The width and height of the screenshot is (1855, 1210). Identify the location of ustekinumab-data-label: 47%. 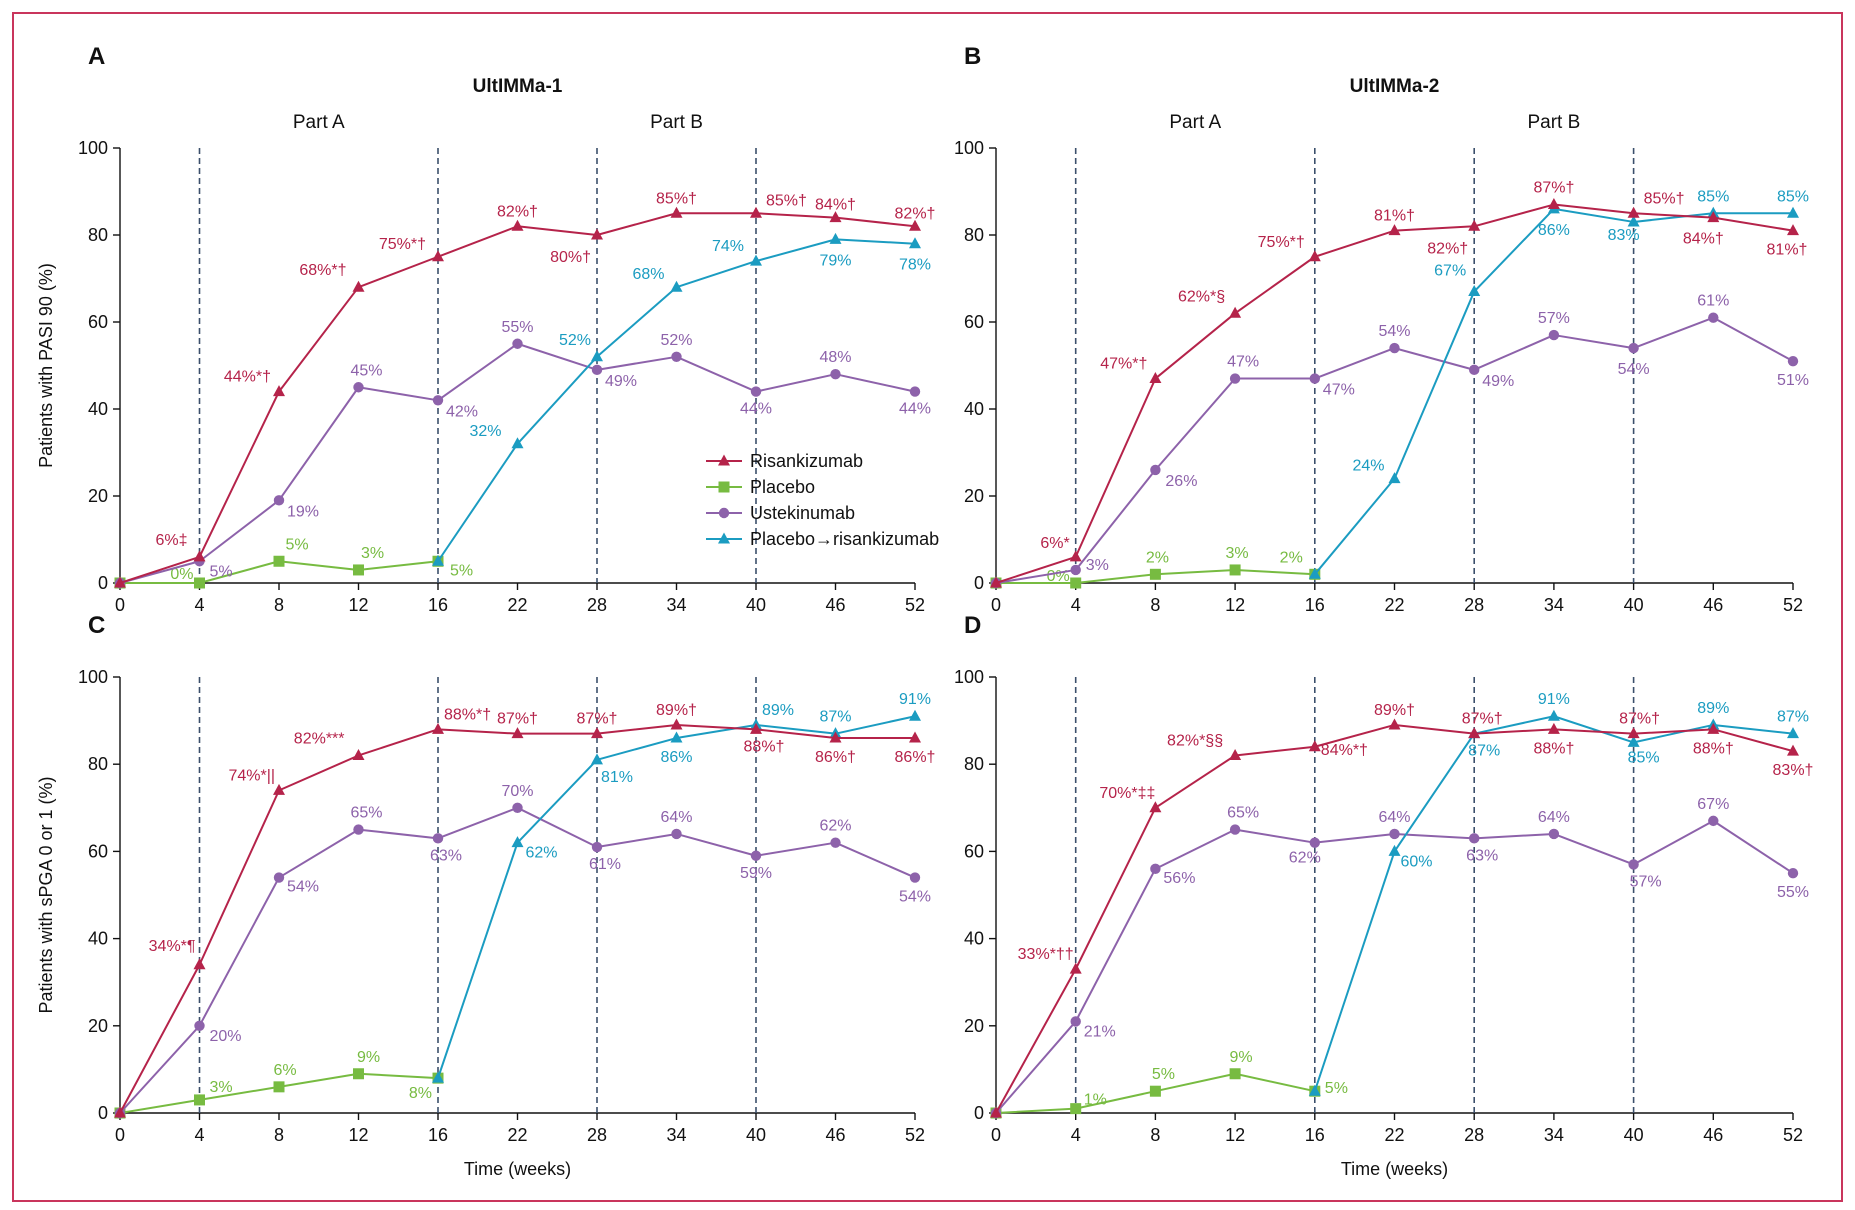
(1339, 390).